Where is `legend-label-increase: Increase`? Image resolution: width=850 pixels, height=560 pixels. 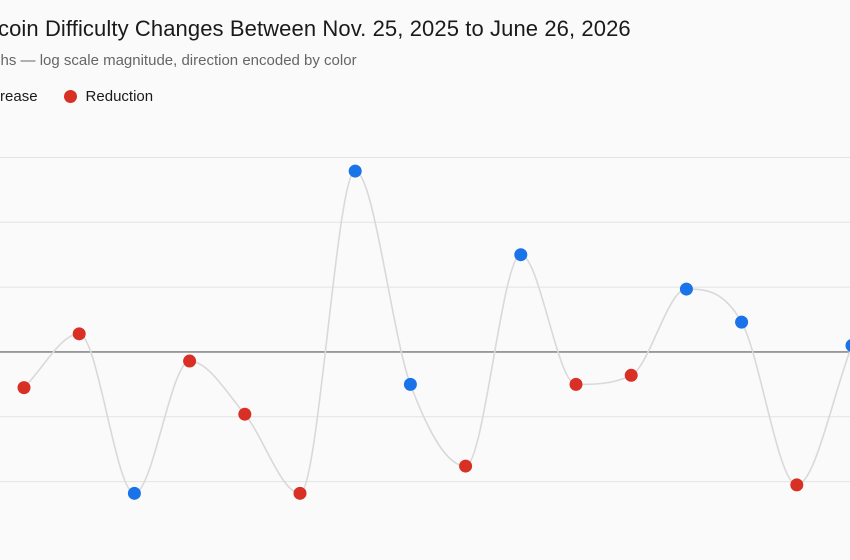 legend-label-increase: Increase is located at coordinates (19, 96).